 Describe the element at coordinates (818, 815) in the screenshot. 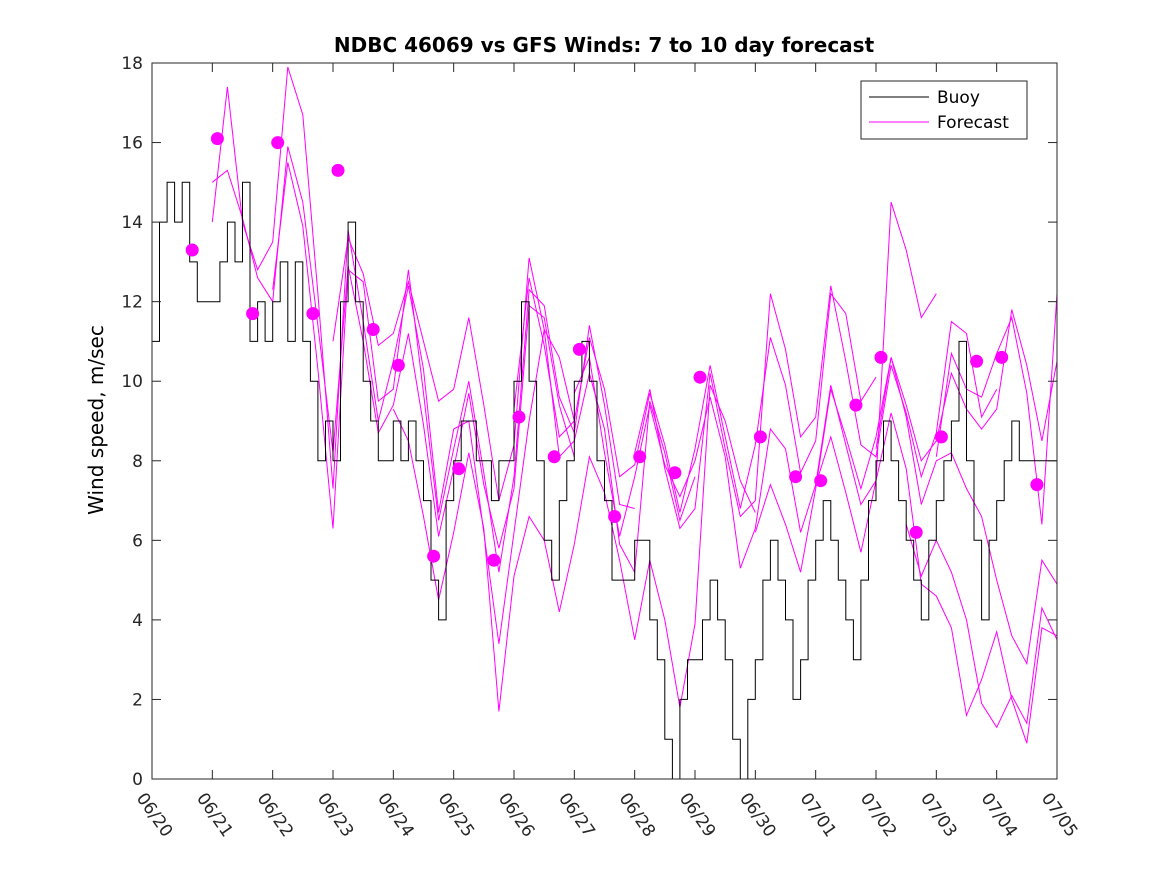

I see `x-tick-label: 07/01` at that location.